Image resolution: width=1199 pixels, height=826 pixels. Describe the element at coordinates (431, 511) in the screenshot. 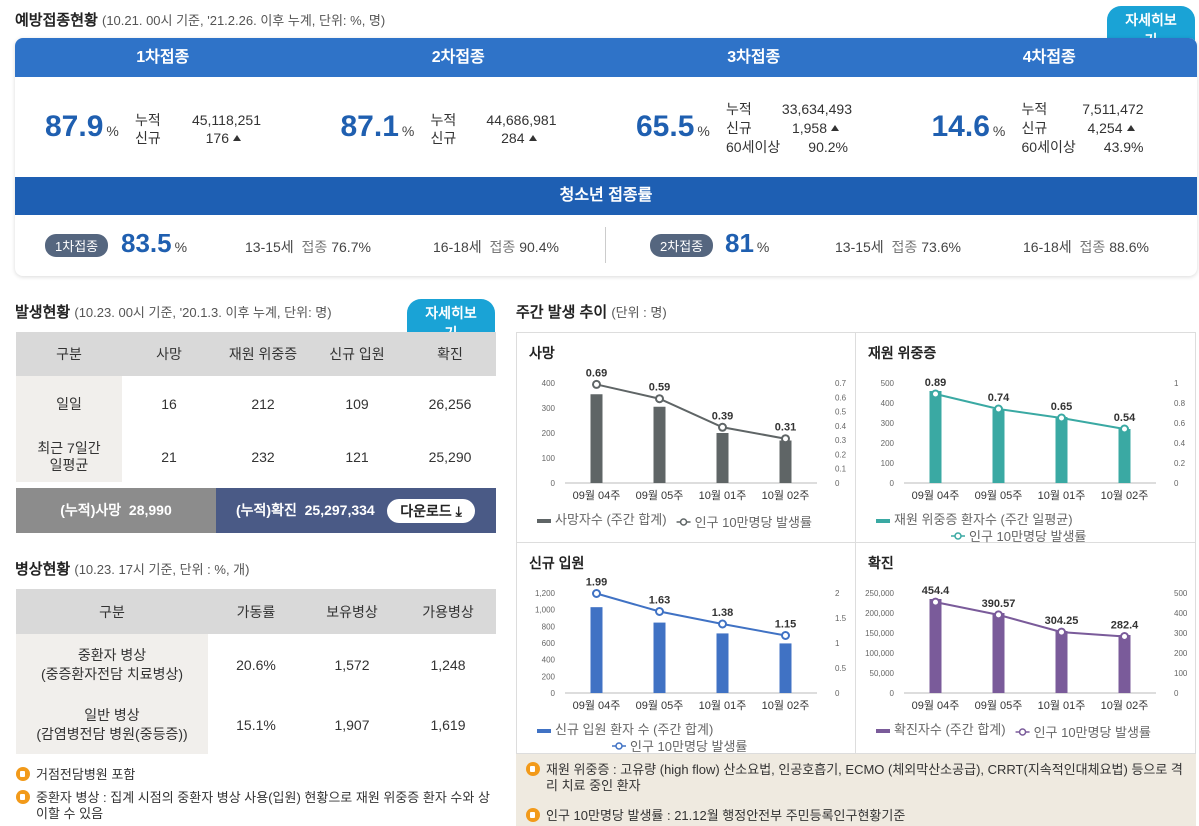

I see `download-button: 다운로드 ⤓` at that location.